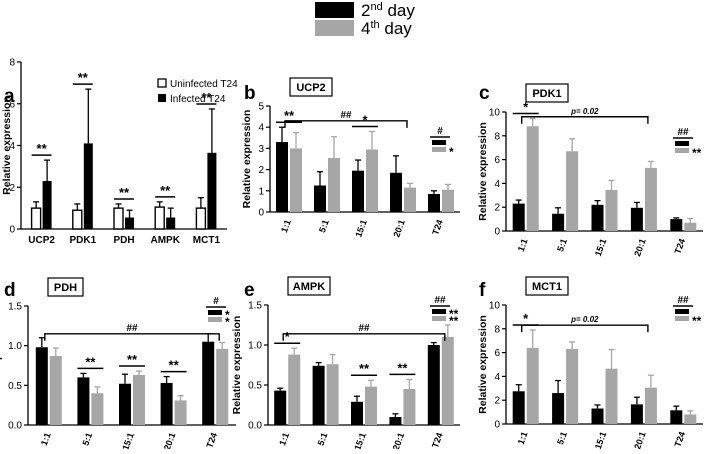 This screenshot has width=709, height=454. Describe the element at coordinates (483, 171) in the screenshot. I see `y-axis-label: Relative expression` at that location.